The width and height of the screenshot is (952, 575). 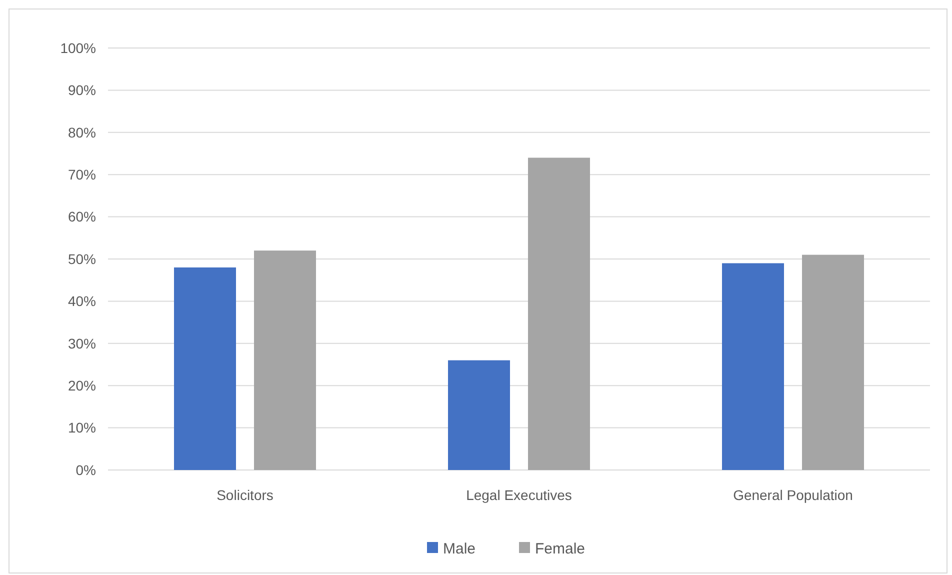 I want to click on x-tick-label: Solicitors, so click(x=245, y=495).